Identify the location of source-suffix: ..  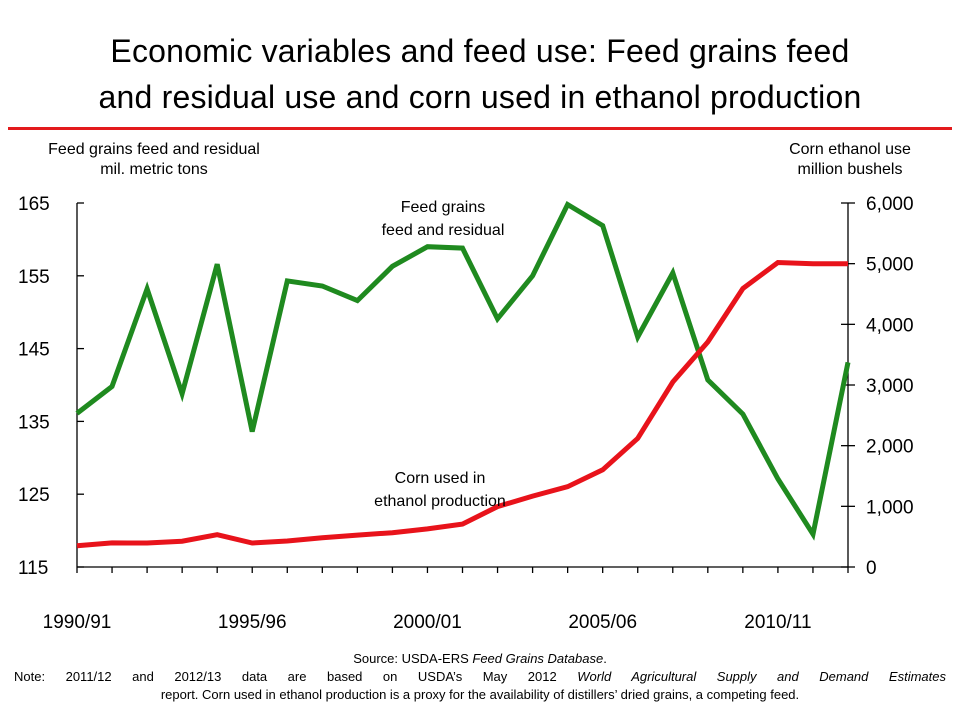
(605, 658).